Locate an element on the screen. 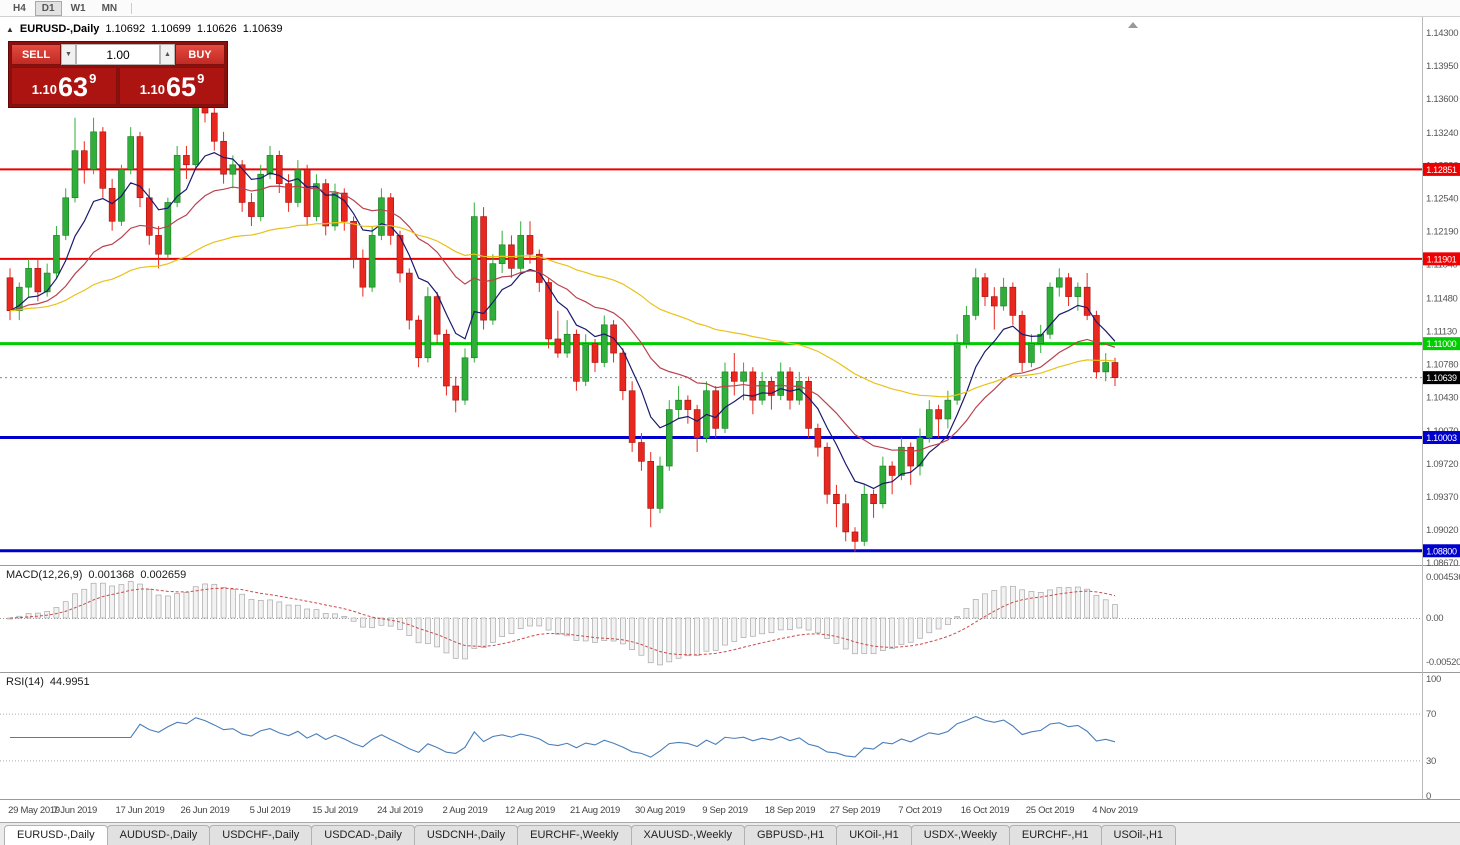 The height and width of the screenshot is (845, 1460). macd-pane-label: MACD(12,26,9) 0.001368 0.002659 is located at coordinates (96, 575).